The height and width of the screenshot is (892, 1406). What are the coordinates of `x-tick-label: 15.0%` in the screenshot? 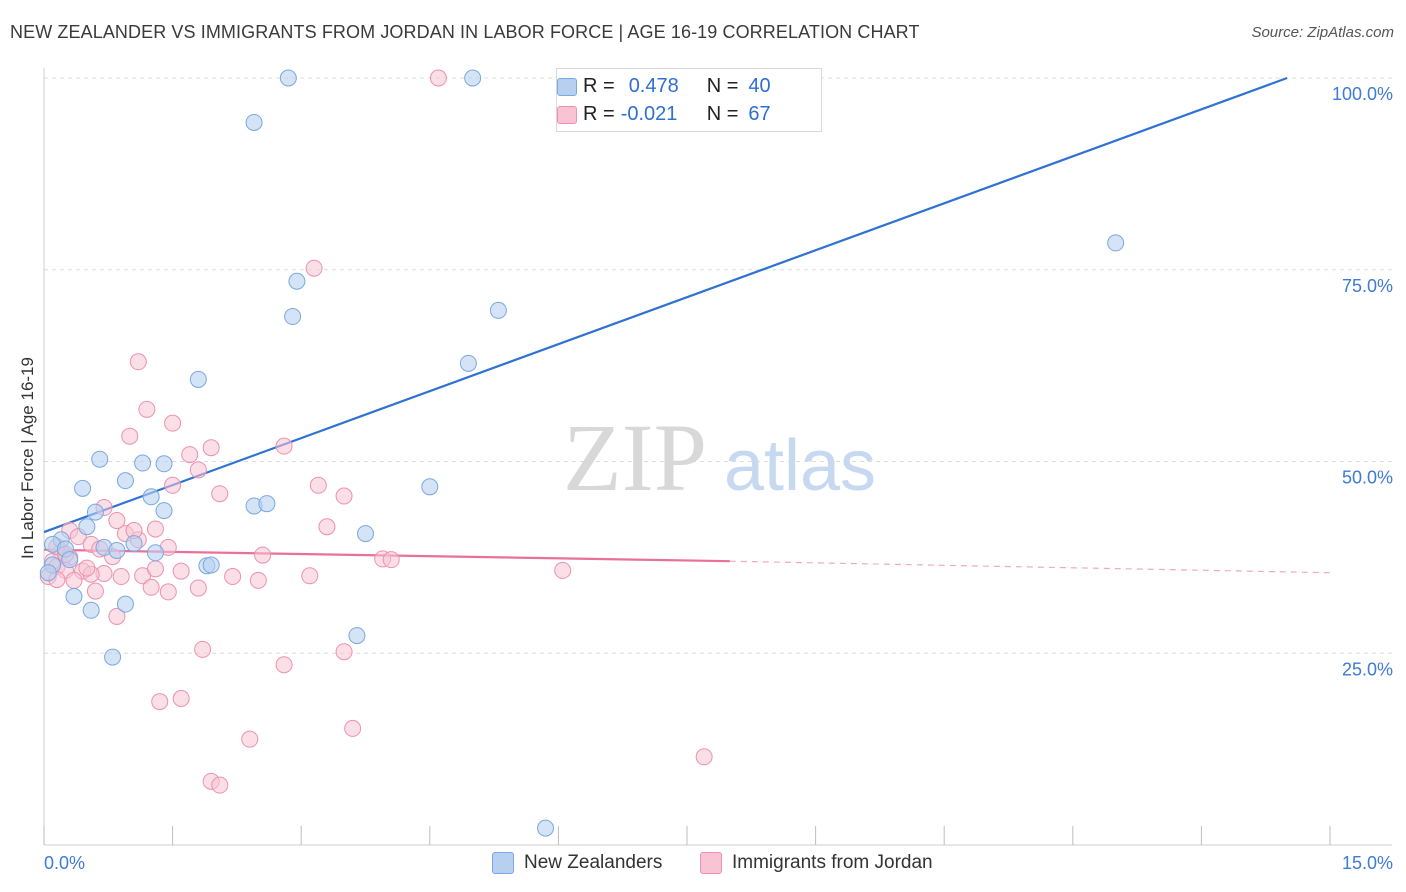 It's located at (1367, 863).